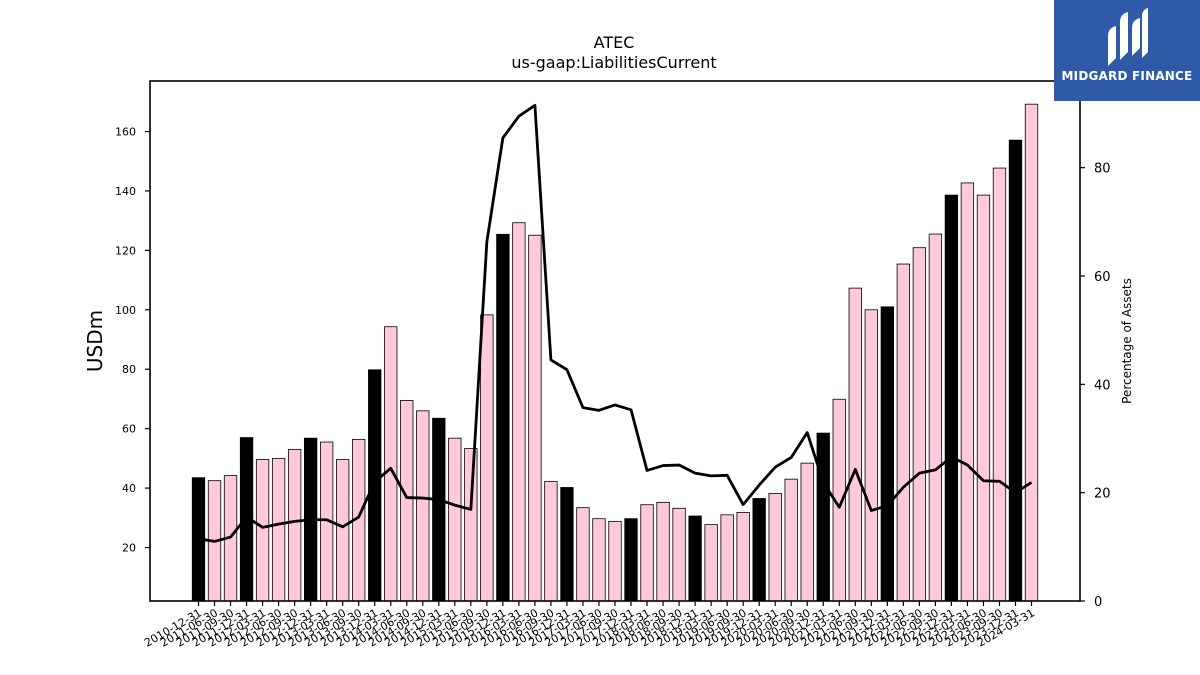  I want to click on y-tick-label: 120, so click(125, 250).